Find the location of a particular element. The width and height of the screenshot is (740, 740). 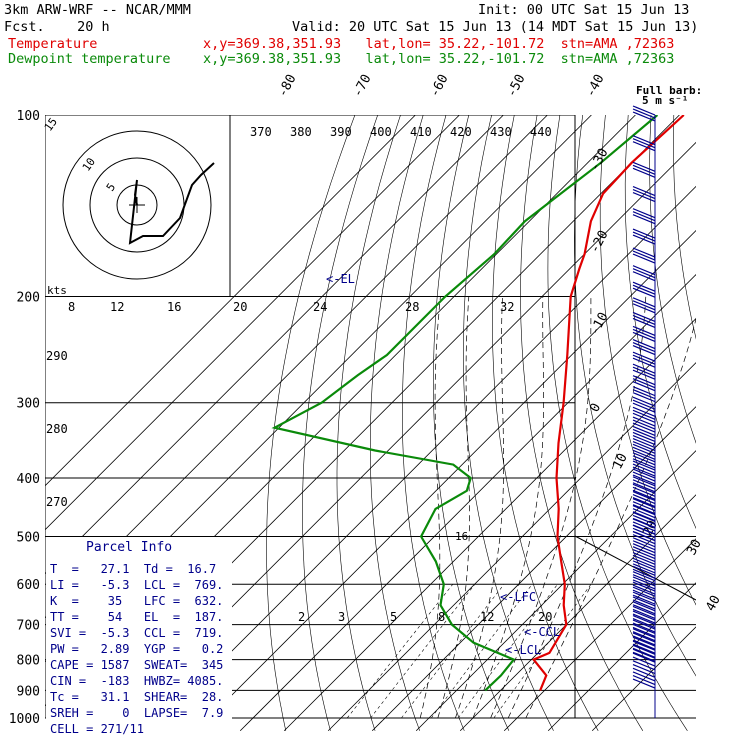

isotherm-label: -30 is located at coordinates (599, 160).